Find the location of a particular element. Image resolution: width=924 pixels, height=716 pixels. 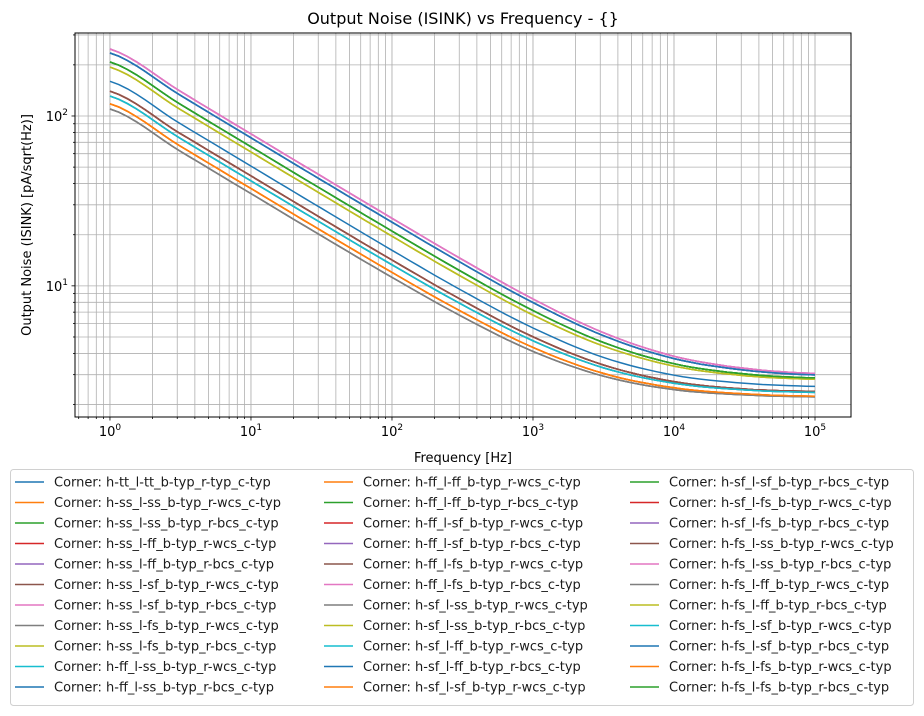

legend-entry: Corner: h-ff_l-ss_b-typ_r-bcs_c-typ is located at coordinates (144, 688).